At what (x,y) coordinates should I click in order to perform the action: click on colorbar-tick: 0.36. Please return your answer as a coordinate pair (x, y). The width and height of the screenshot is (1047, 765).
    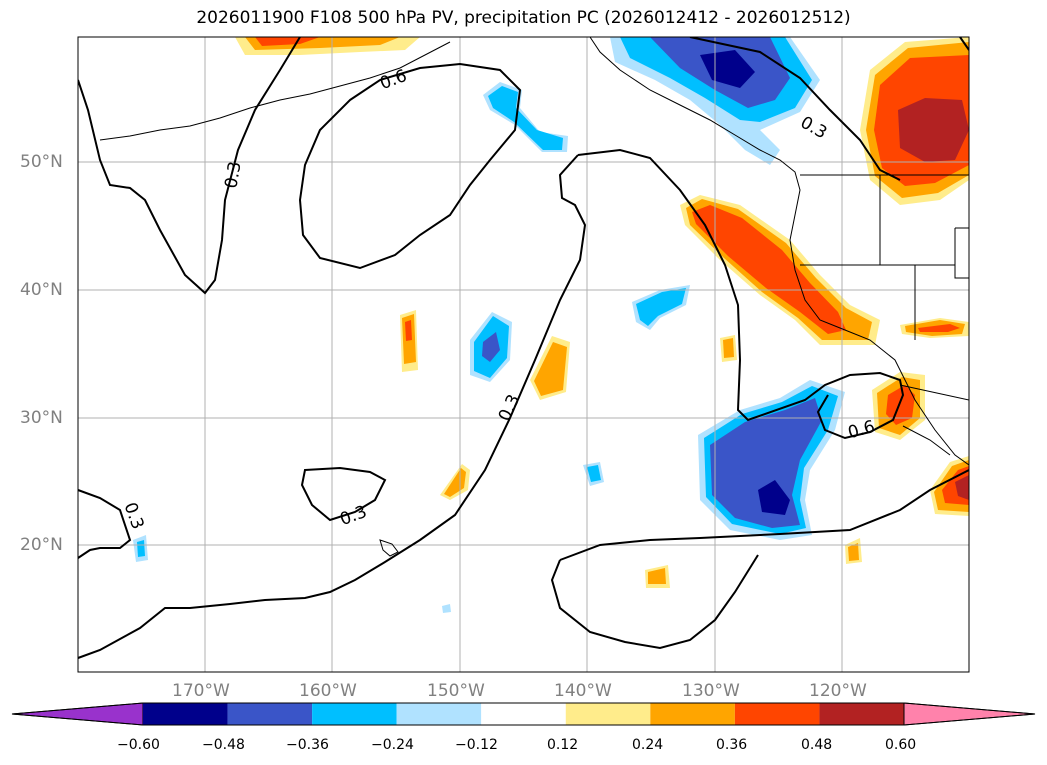
    Looking at the image, I should click on (732, 745).